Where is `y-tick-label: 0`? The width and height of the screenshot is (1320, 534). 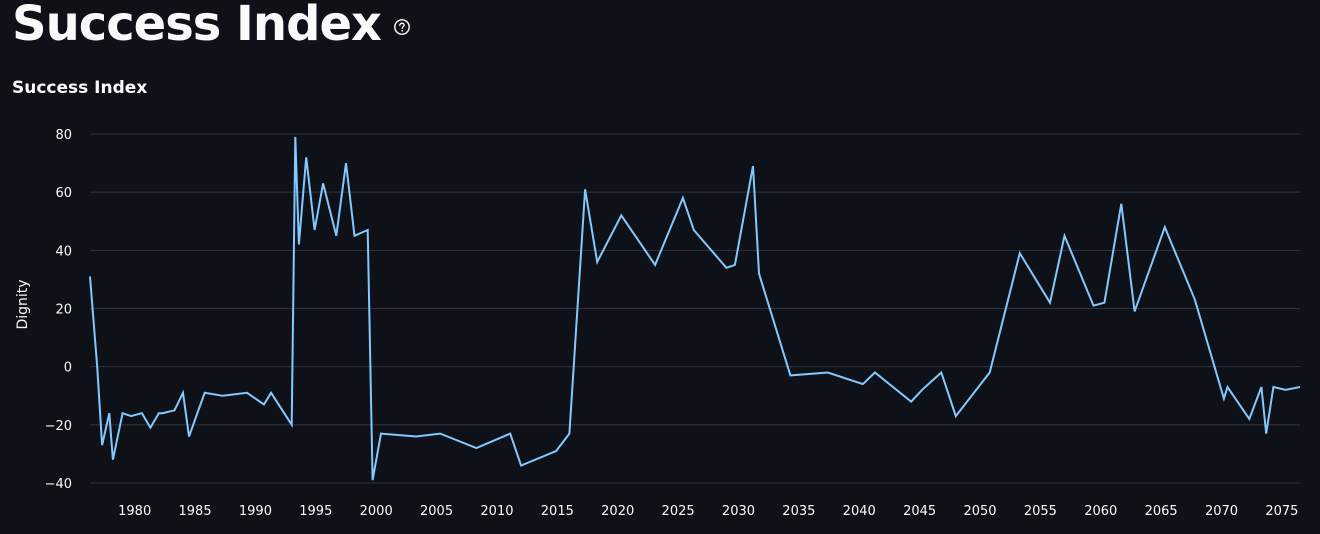 y-tick-label: 0 is located at coordinates (68, 368).